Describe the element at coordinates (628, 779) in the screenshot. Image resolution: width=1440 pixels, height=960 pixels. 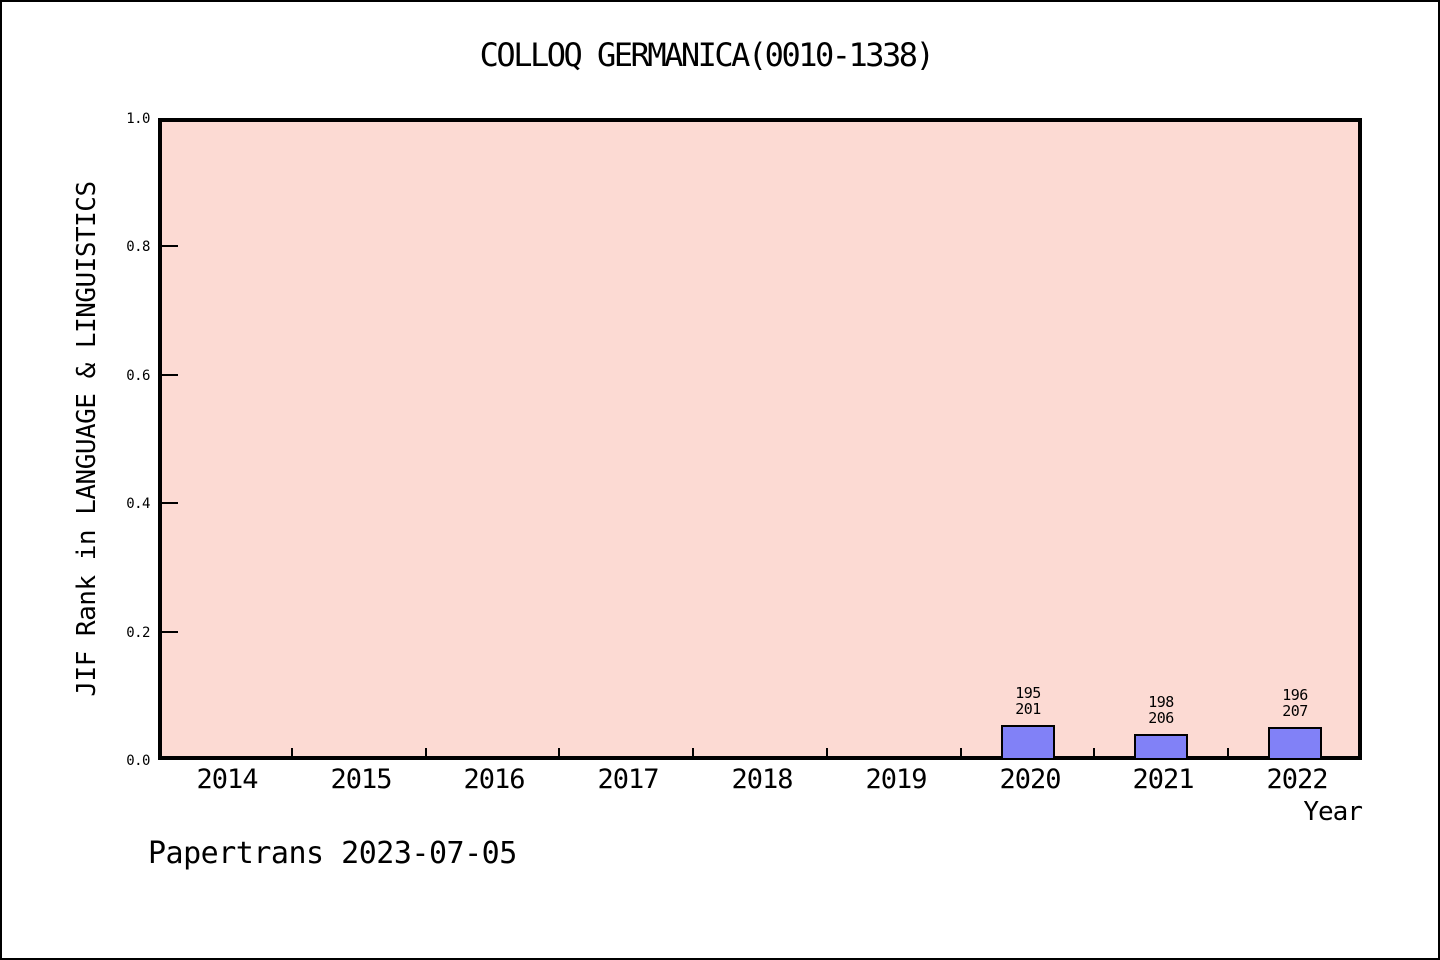
I see `x-tick-label-2017: 2017` at that location.